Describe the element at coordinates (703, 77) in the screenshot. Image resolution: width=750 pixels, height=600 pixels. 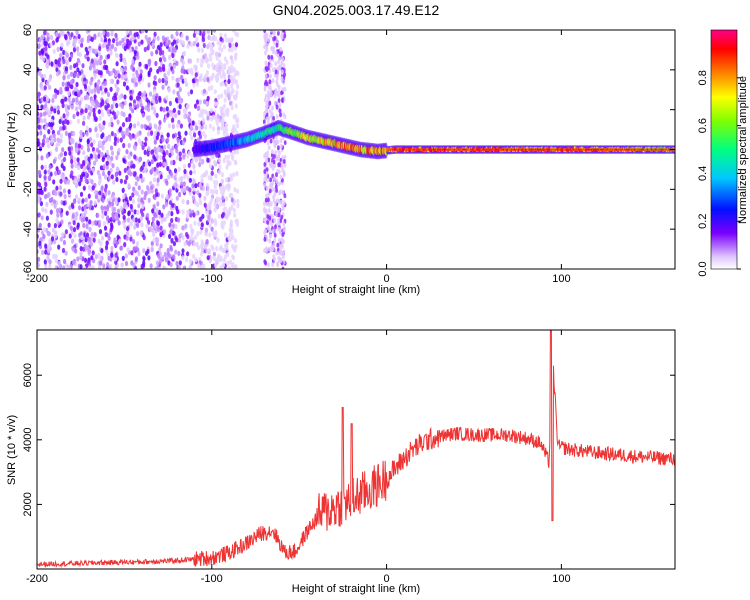
I see `colorbar-tick-label: 0.8` at that location.